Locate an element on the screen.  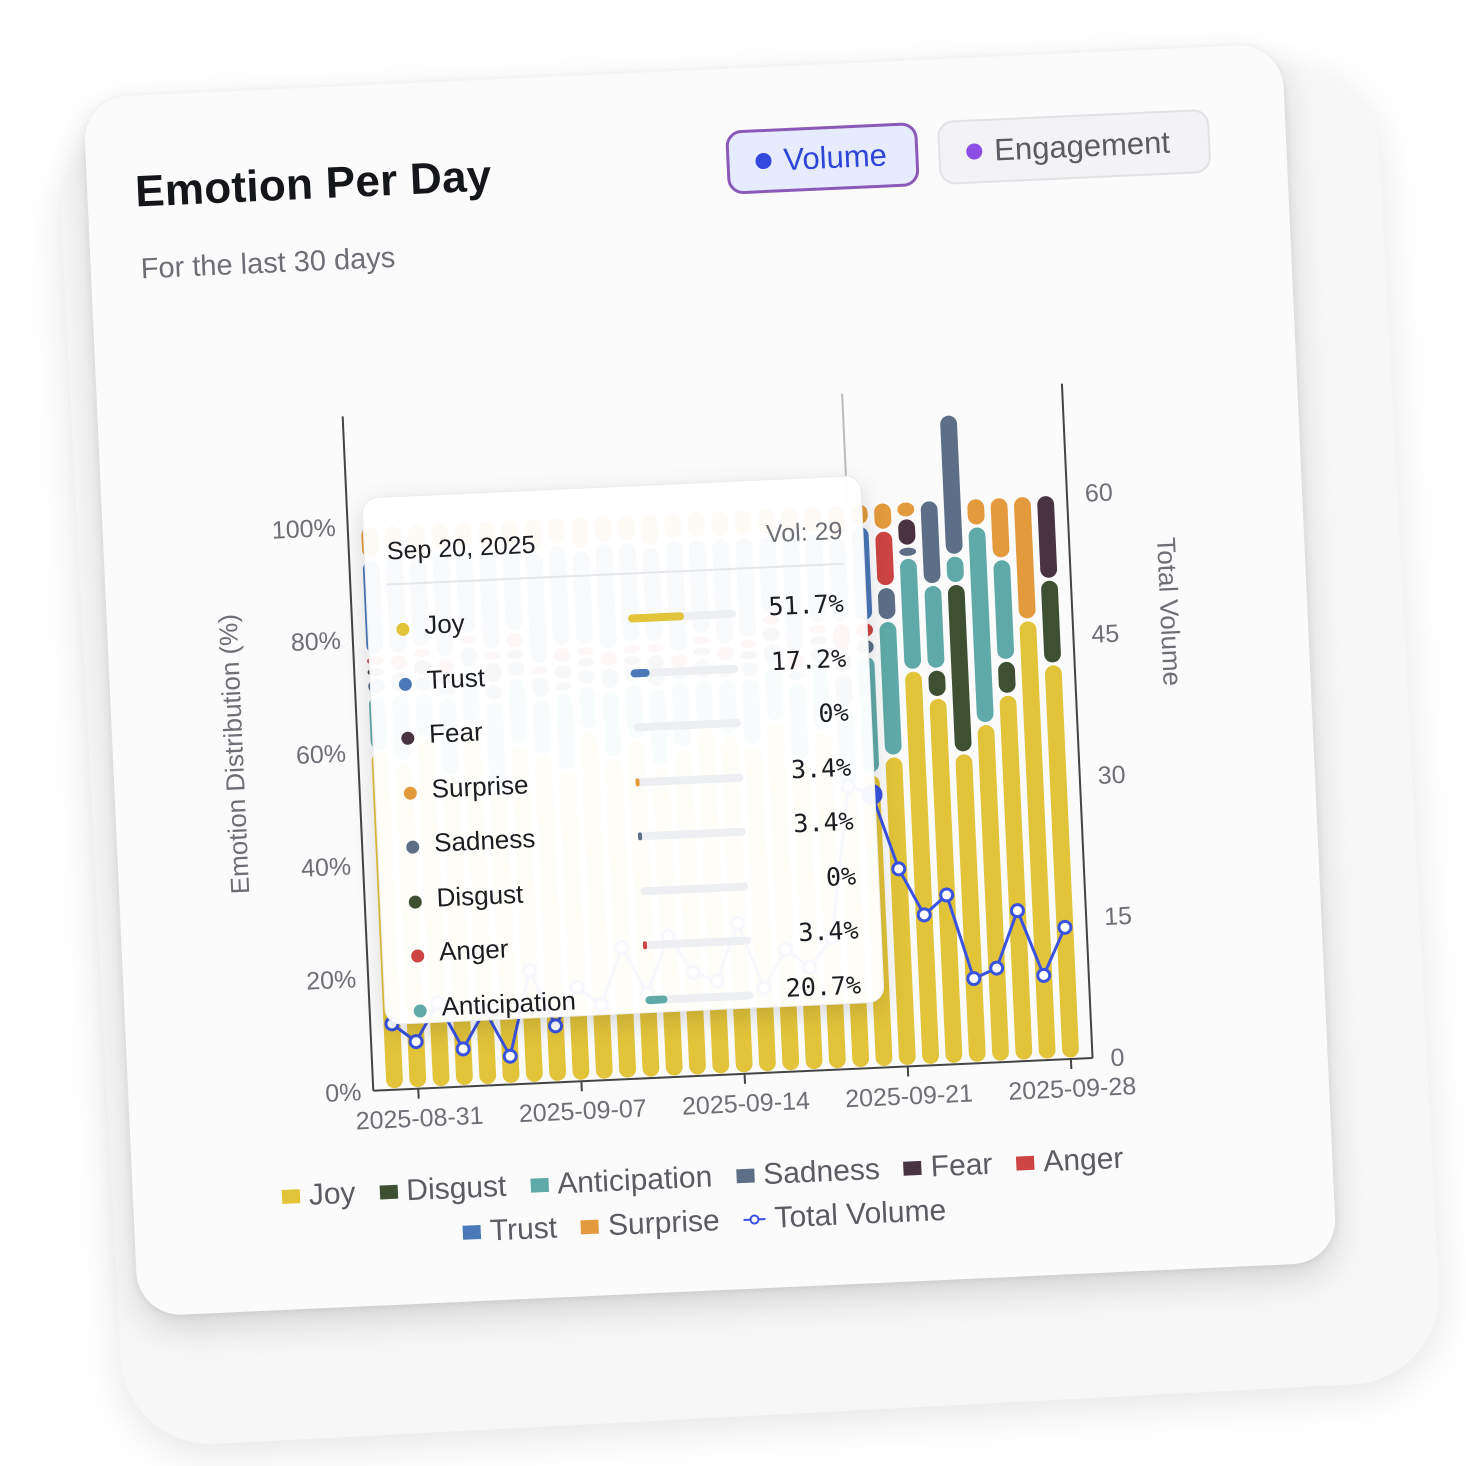
legend-item-joy: Joy is located at coordinates (318, 1195).